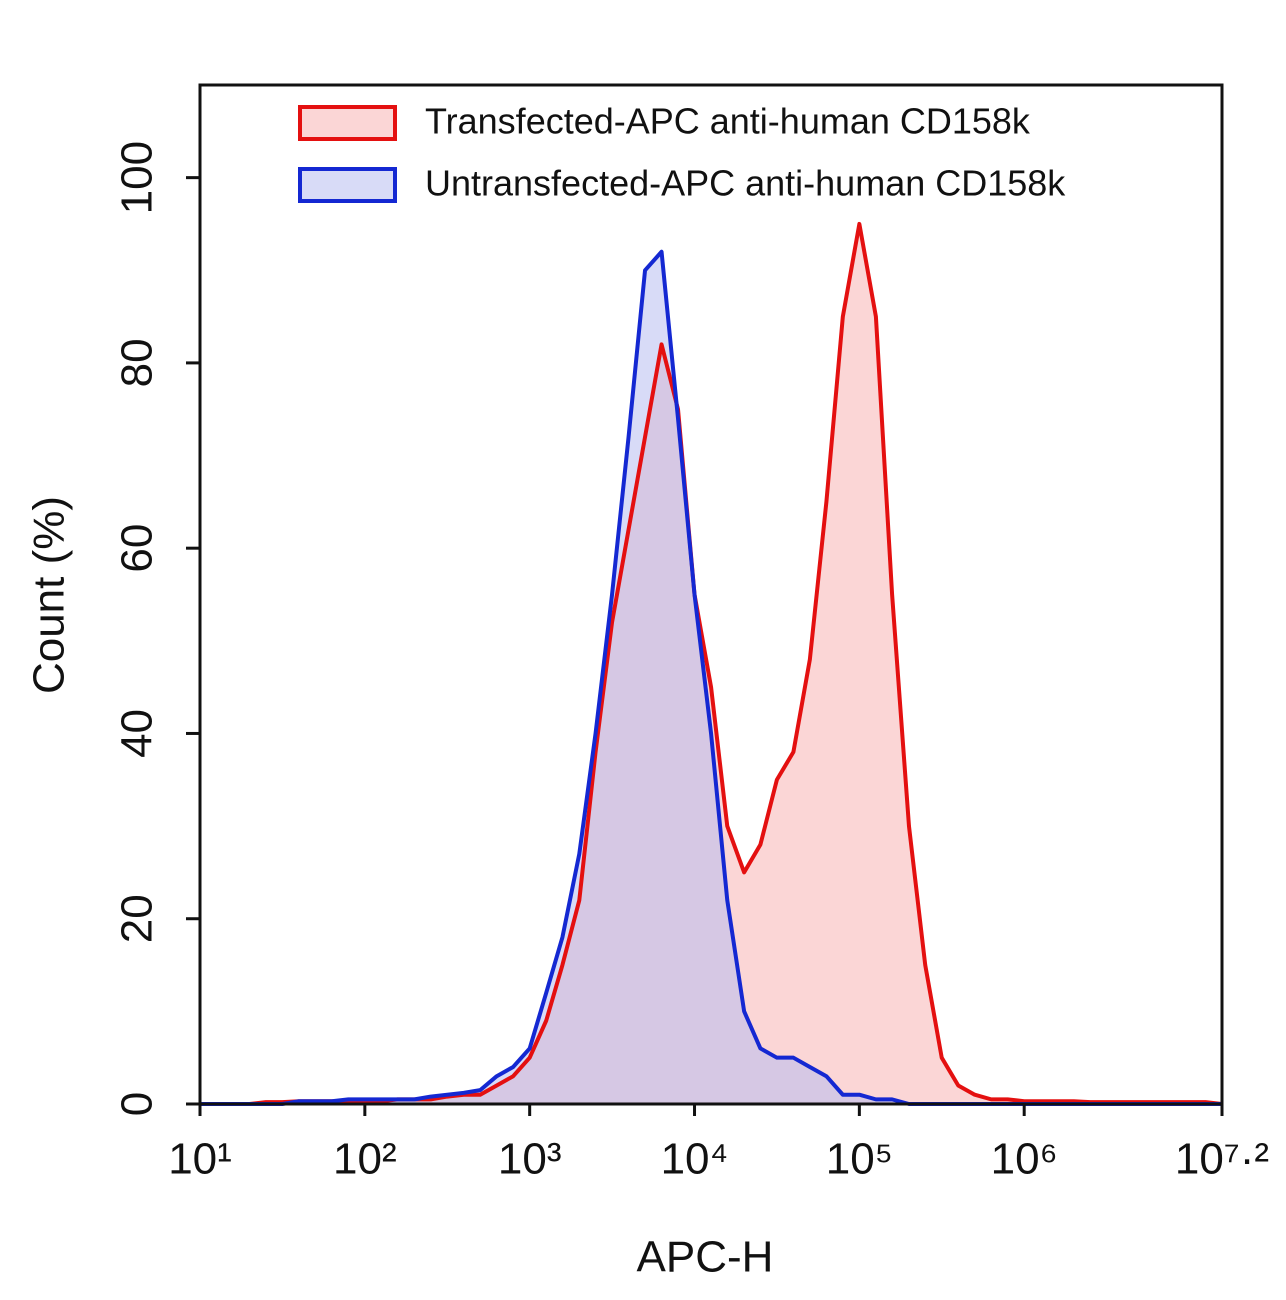  Describe the element at coordinates (137, 733) in the screenshot. I see `y-tick-label: 40` at that location.